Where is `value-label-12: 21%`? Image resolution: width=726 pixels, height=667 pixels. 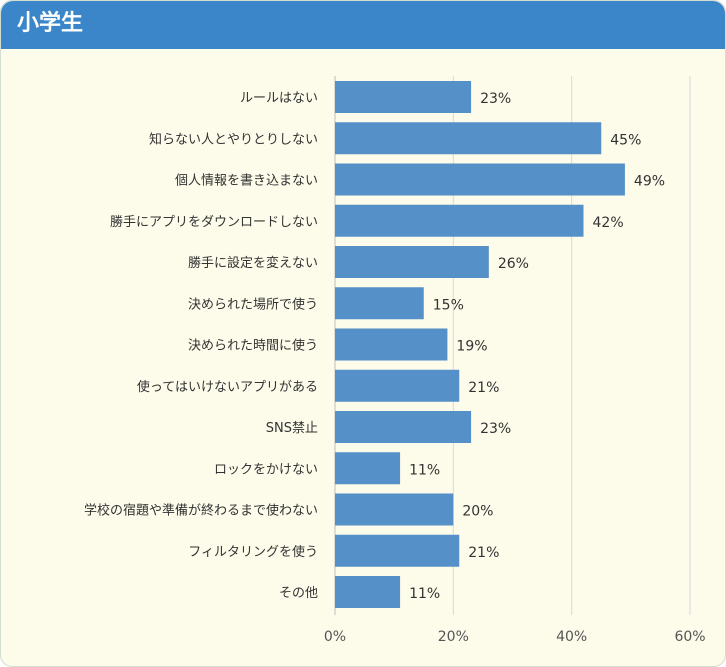 value-label-12: 21% is located at coordinates (483, 553).